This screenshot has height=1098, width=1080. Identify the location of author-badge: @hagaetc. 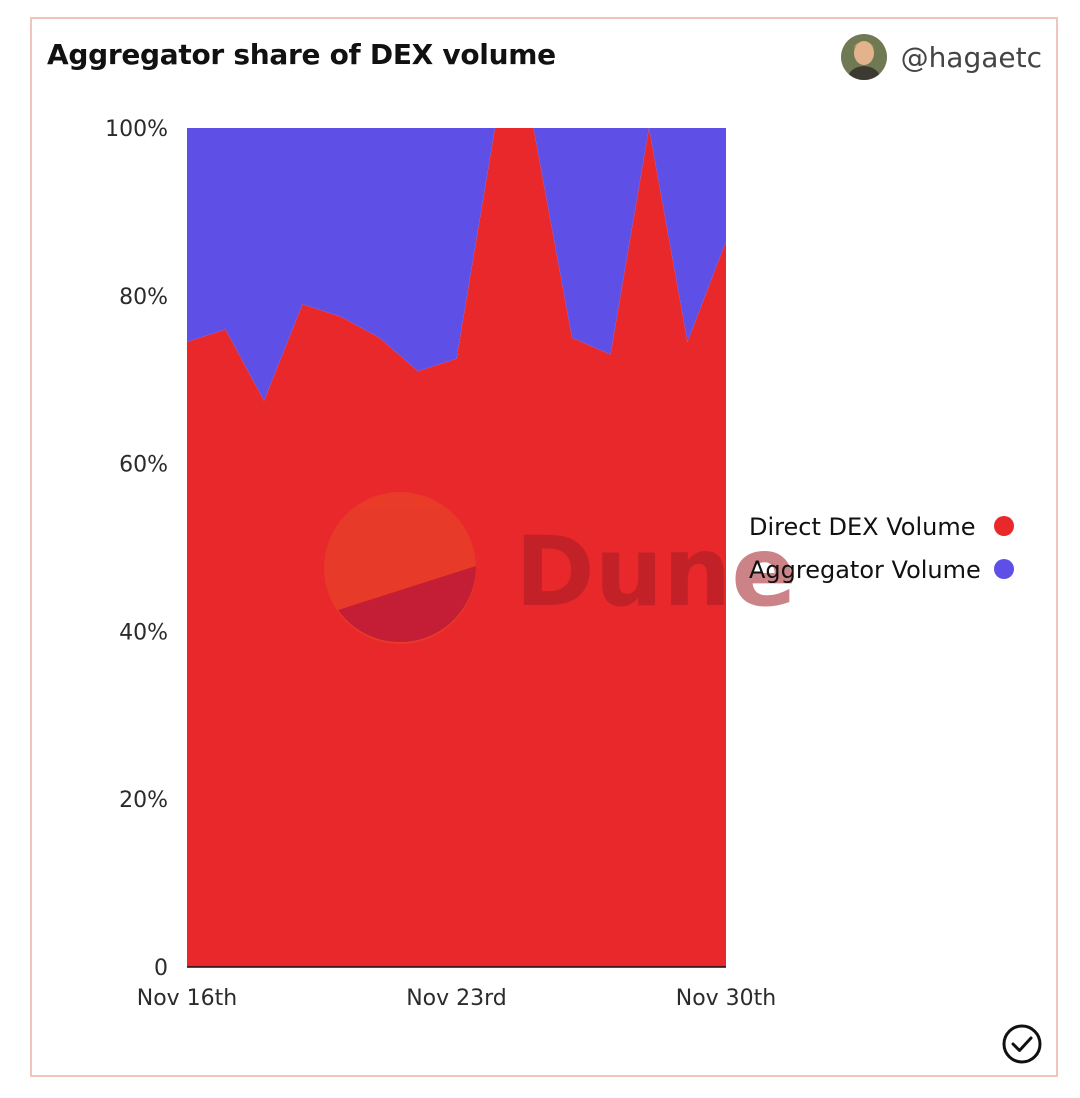
(941, 57).